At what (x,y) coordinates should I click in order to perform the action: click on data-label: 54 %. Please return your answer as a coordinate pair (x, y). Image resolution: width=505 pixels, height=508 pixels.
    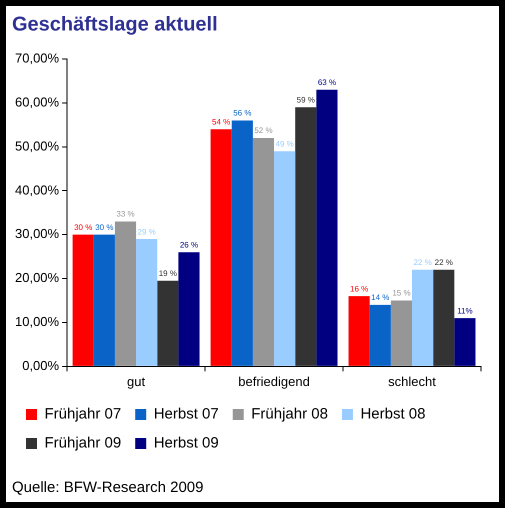
    Looking at the image, I should click on (221, 121).